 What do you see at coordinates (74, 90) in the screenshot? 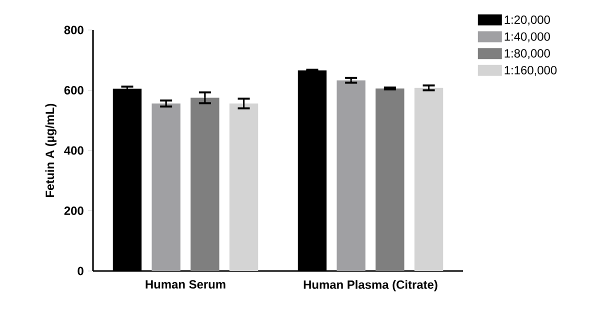
I see `y-tick-label: 600` at bounding box center [74, 90].